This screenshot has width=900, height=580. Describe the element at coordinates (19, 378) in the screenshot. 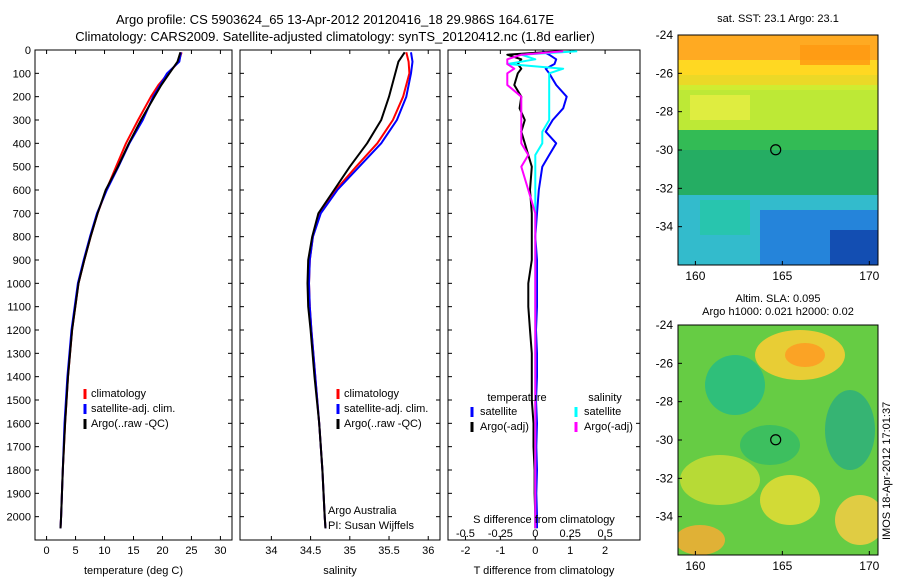

I see `depth-tick-label: 1400` at that location.